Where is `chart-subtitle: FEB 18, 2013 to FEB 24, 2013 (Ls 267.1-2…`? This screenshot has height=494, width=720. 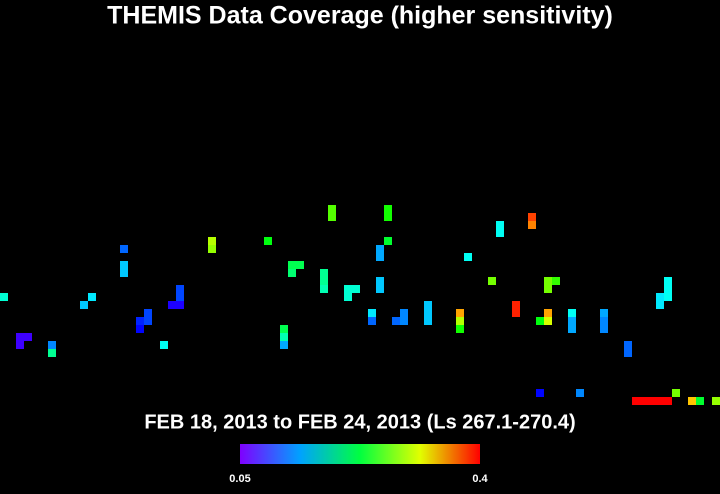 chart-subtitle: FEB 18, 2013 to FEB 24, 2013 (Ls 267.1-2… is located at coordinates (359, 422).